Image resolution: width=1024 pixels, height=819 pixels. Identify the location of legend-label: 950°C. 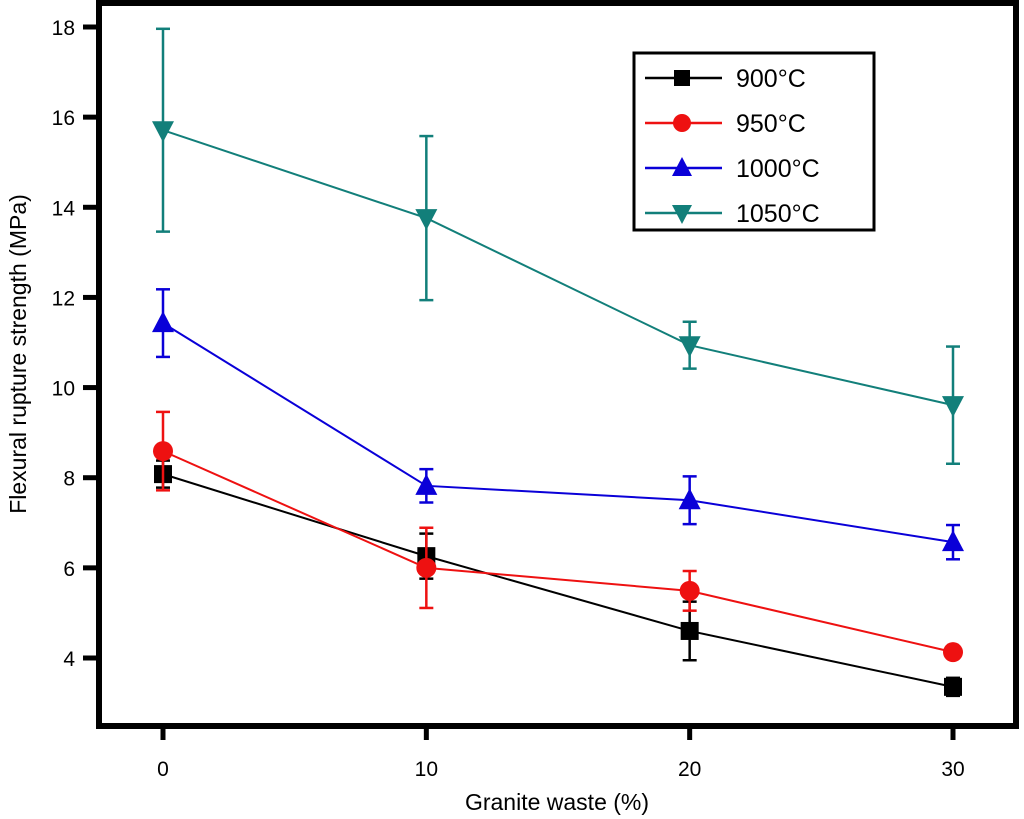
(771, 124).